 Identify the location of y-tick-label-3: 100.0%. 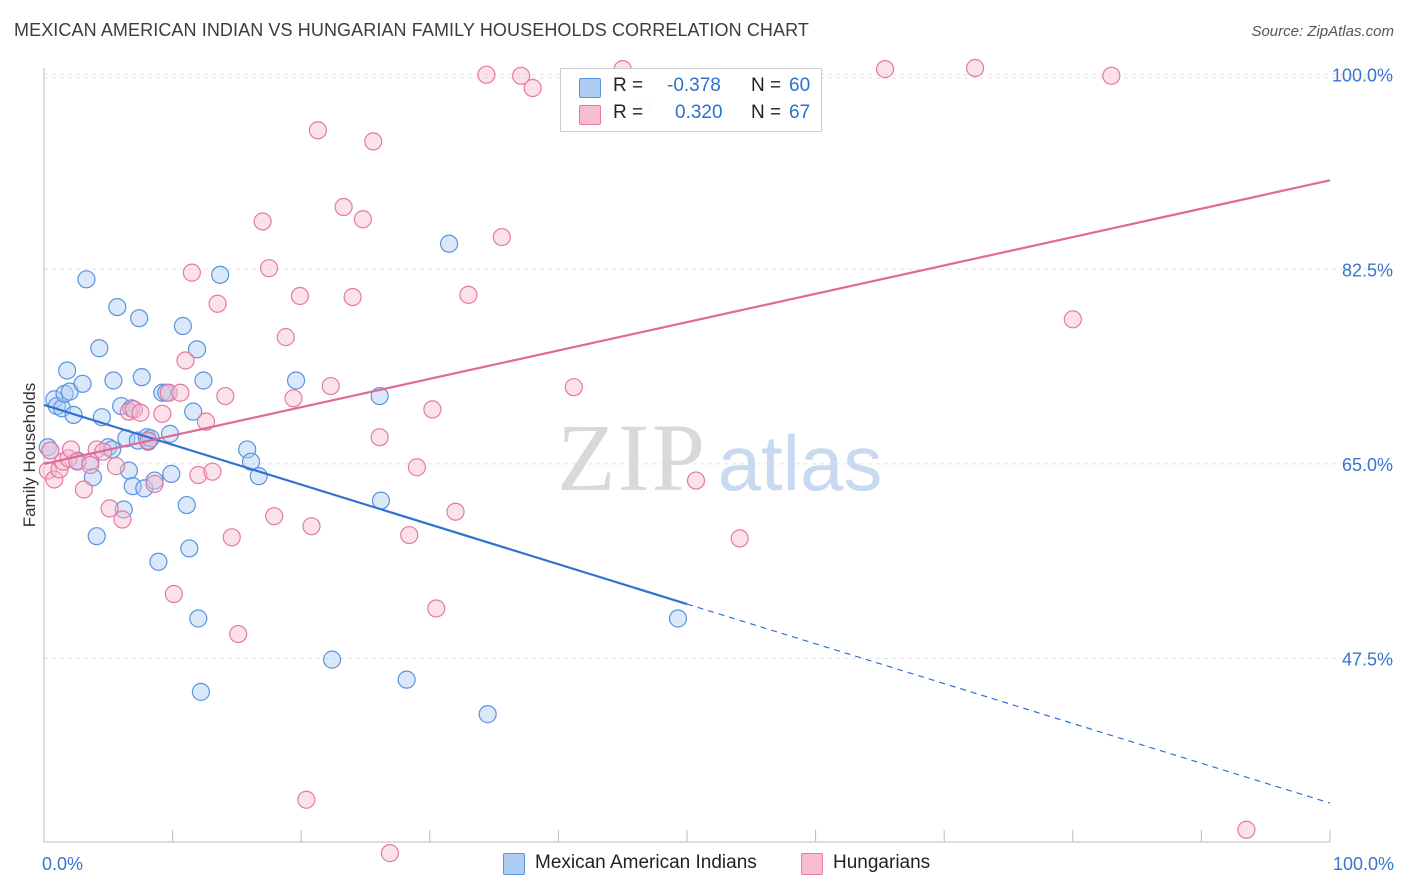
(1362, 76).